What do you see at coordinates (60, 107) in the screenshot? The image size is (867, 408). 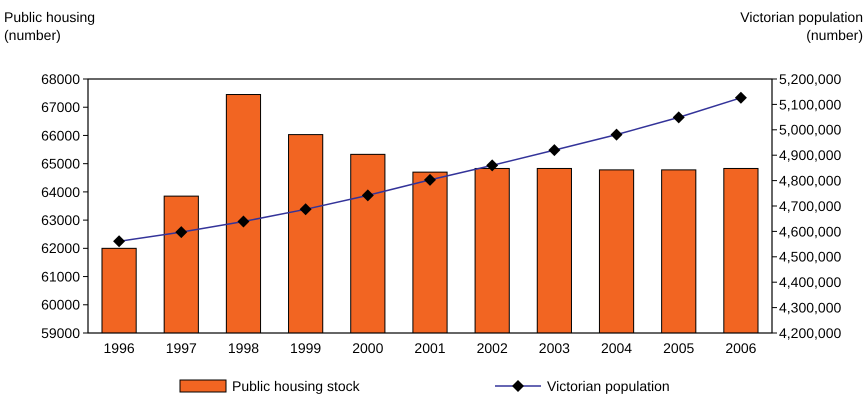 I see `y-tick-label: 67000` at bounding box center [60, 107].